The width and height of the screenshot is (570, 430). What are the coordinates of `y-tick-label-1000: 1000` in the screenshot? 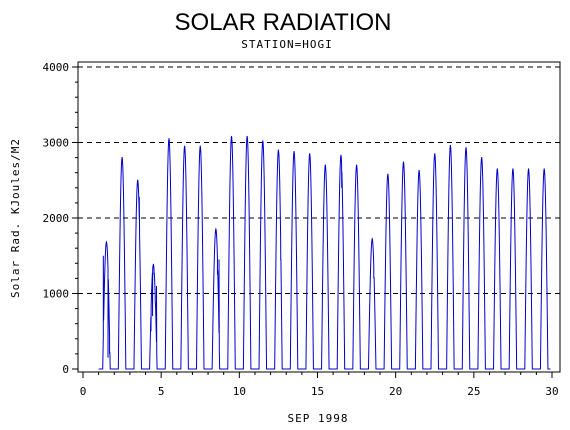 It's located at (56, 294).